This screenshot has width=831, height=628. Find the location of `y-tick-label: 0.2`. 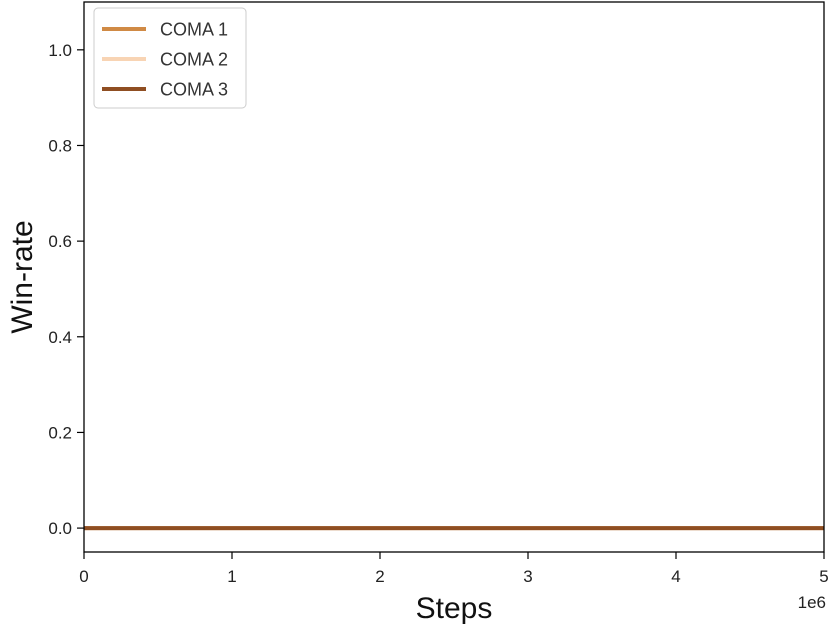

y-tick-label: 0.2 is located at coordinates (60, 432).